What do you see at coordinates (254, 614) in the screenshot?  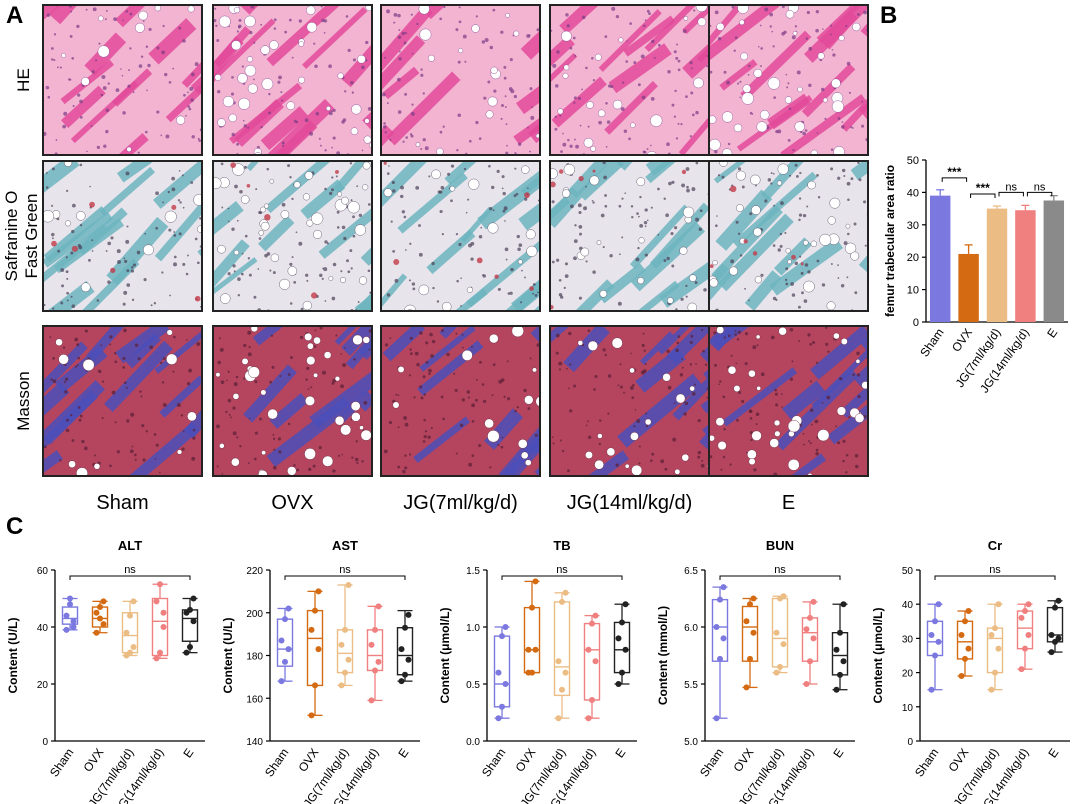 I see `y-tick-label: 200` at bounding box center [254, 614].